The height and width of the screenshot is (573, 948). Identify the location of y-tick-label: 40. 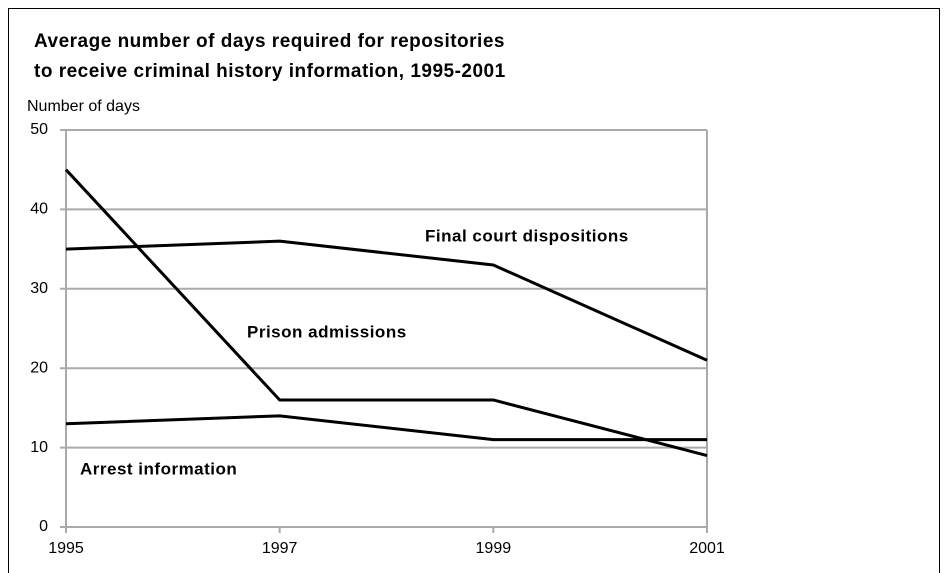
(39, 209).